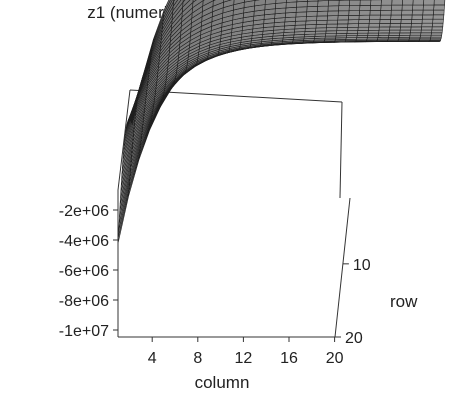 The width and height of the screenshot is (474, 402). Describe the element at coordinates (84, 241) in the screenshot. I see `z-tick-label: -4e+06` at that location.